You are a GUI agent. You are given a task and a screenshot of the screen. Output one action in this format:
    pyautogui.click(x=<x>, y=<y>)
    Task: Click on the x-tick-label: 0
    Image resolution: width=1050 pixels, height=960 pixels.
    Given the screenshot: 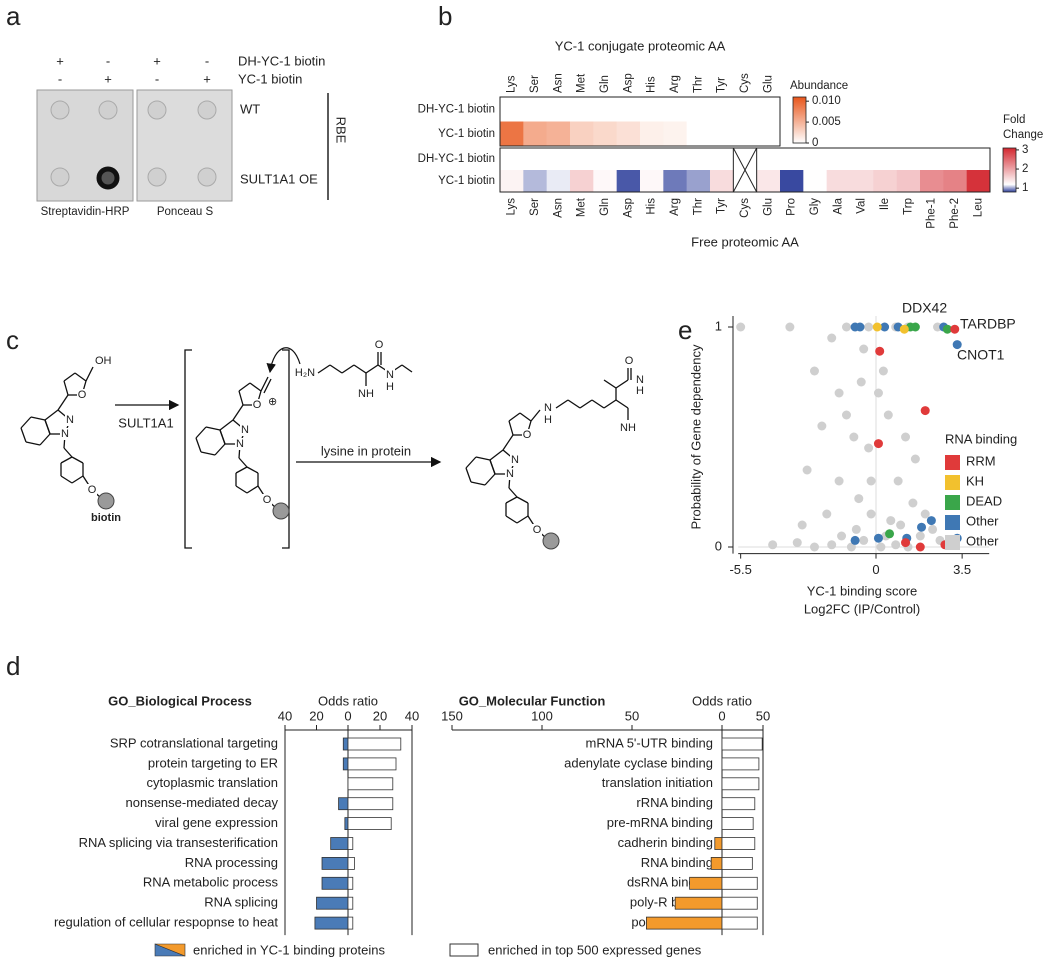 What is the action you would take?
    pyautogui.click(x=347, y=715)
    